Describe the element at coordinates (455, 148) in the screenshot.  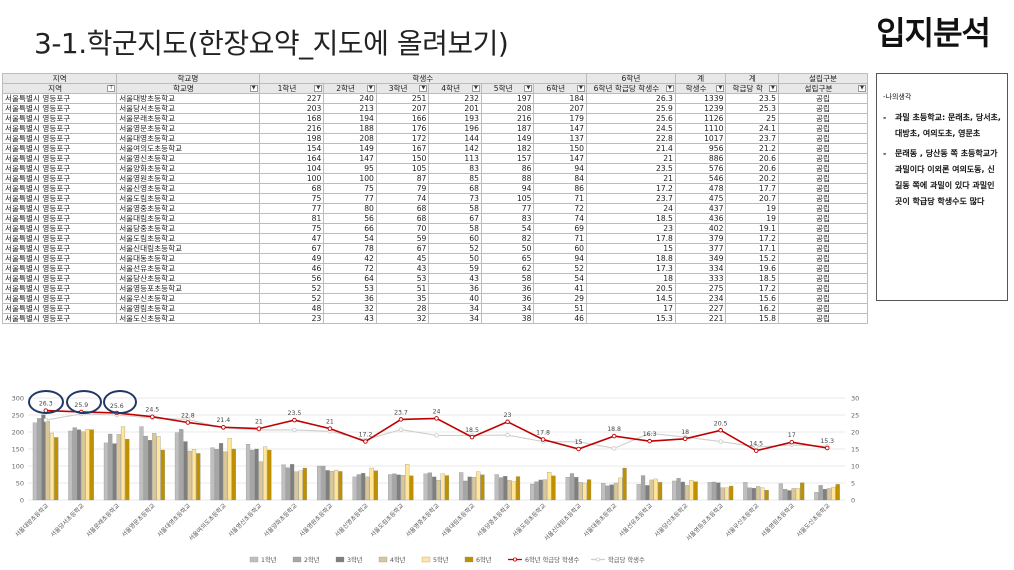
I see `table-cell: 142` at that location.